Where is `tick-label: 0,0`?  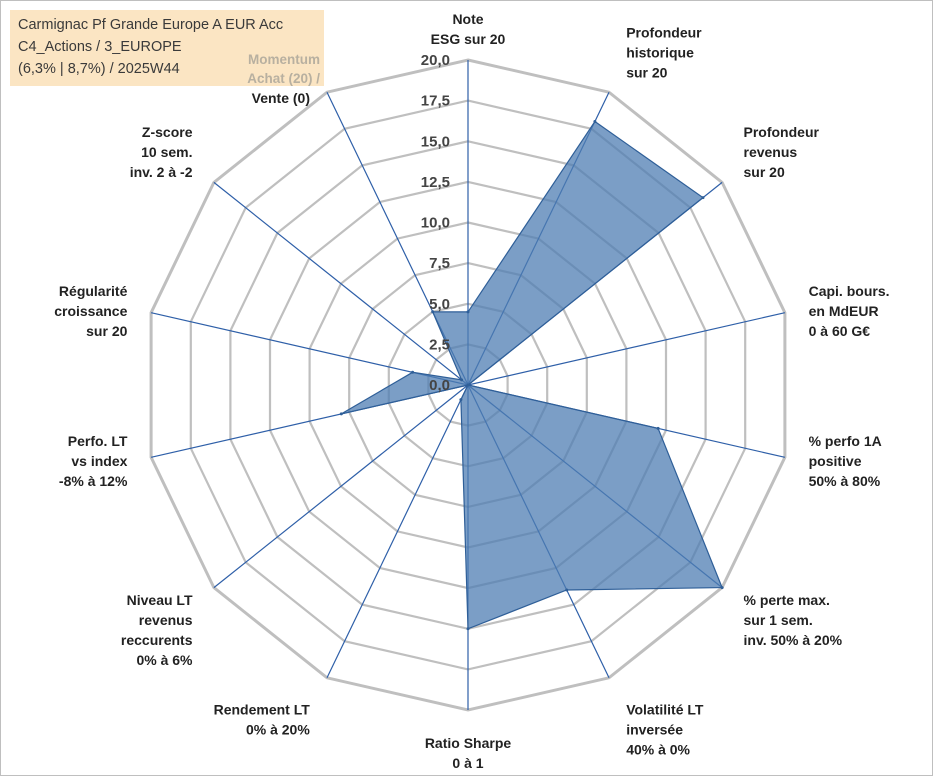 tick-label: 0,0 is located at coordinates (439, 385).